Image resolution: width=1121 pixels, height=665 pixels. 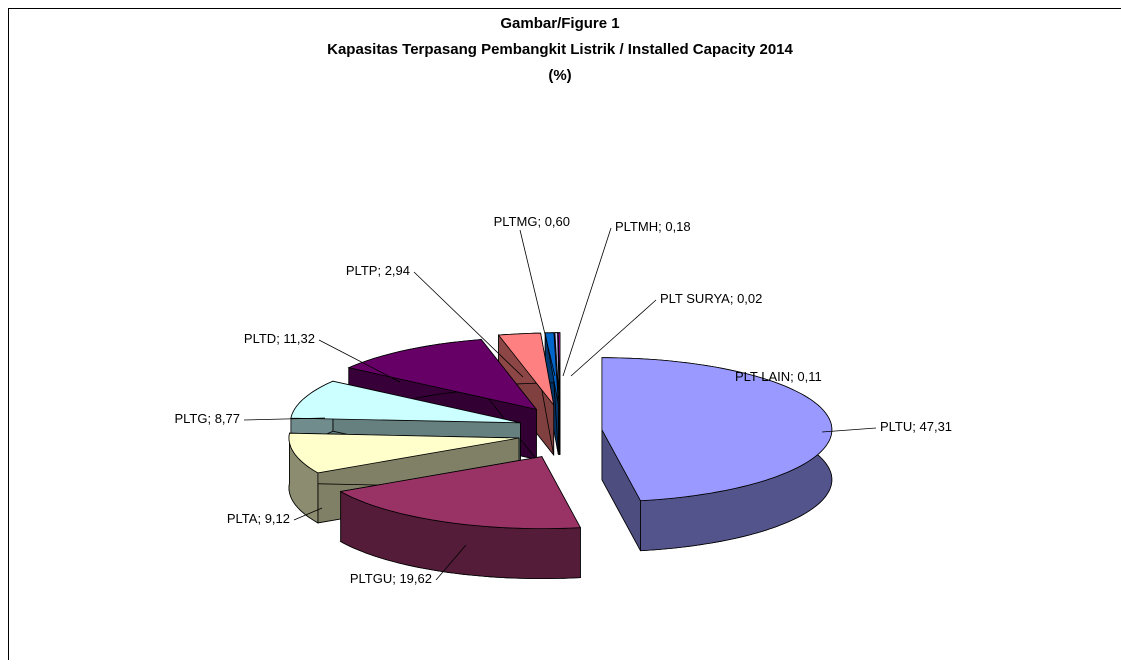 I want to click on value-label: 11,32, so click(x=299, y=338).